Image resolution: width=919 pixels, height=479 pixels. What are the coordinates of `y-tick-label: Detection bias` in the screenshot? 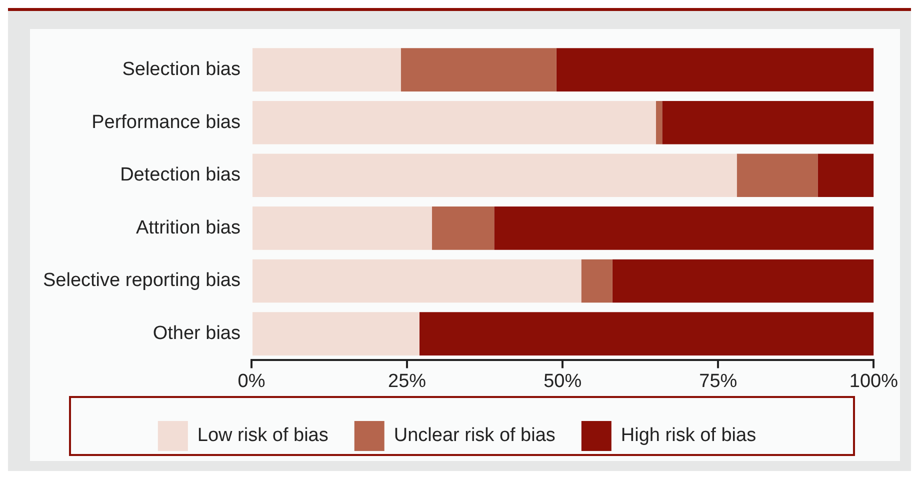 It's located at (180, 175).